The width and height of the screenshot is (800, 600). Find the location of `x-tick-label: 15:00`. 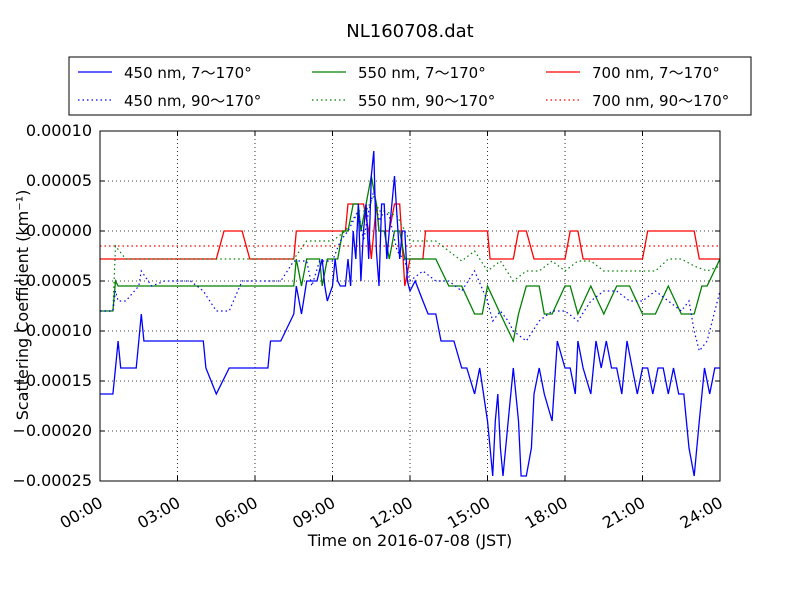

x-tick-label: 15:00 is located at coordinates (468, 513).